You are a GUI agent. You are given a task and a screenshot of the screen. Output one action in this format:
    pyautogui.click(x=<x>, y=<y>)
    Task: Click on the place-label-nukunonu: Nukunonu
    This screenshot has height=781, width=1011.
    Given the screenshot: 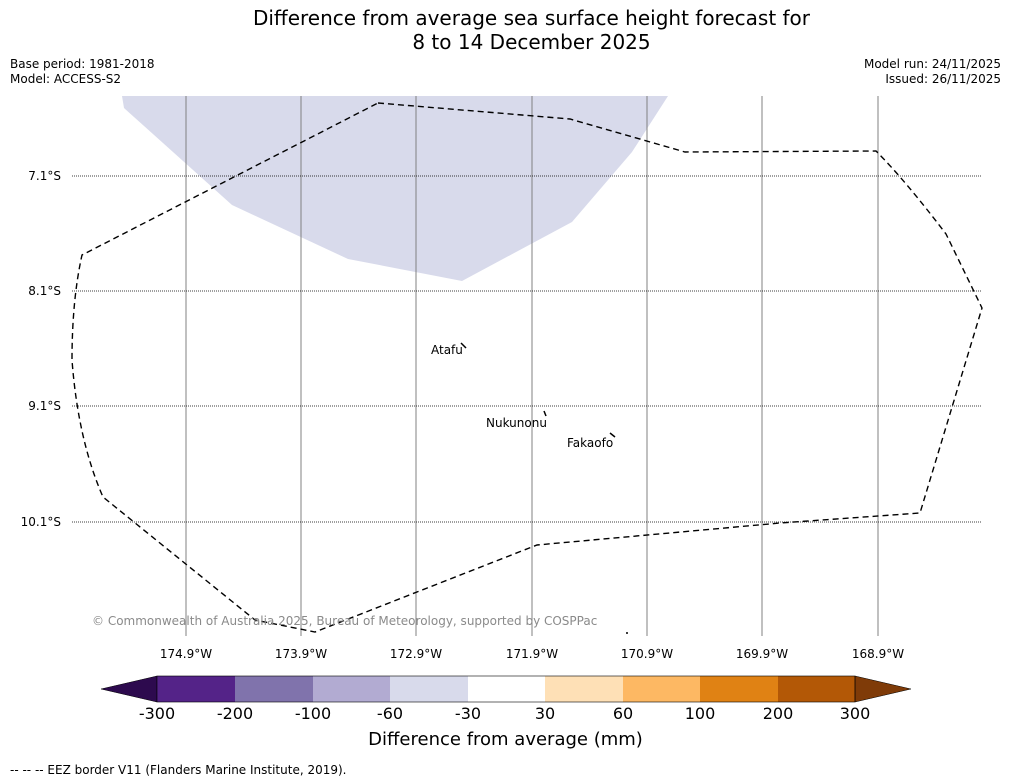 What is the action you would take?
    pyautogui.click(x=516, y=423)
    